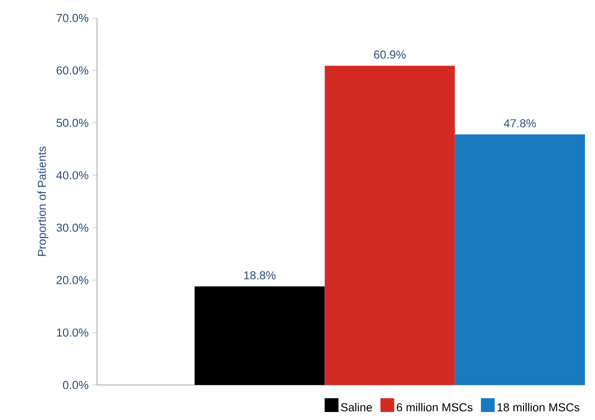 Image resolution: width=595 pixels, height=420 pixels. I want to click on y-tick-label: 70.0%, so click(72, 18).